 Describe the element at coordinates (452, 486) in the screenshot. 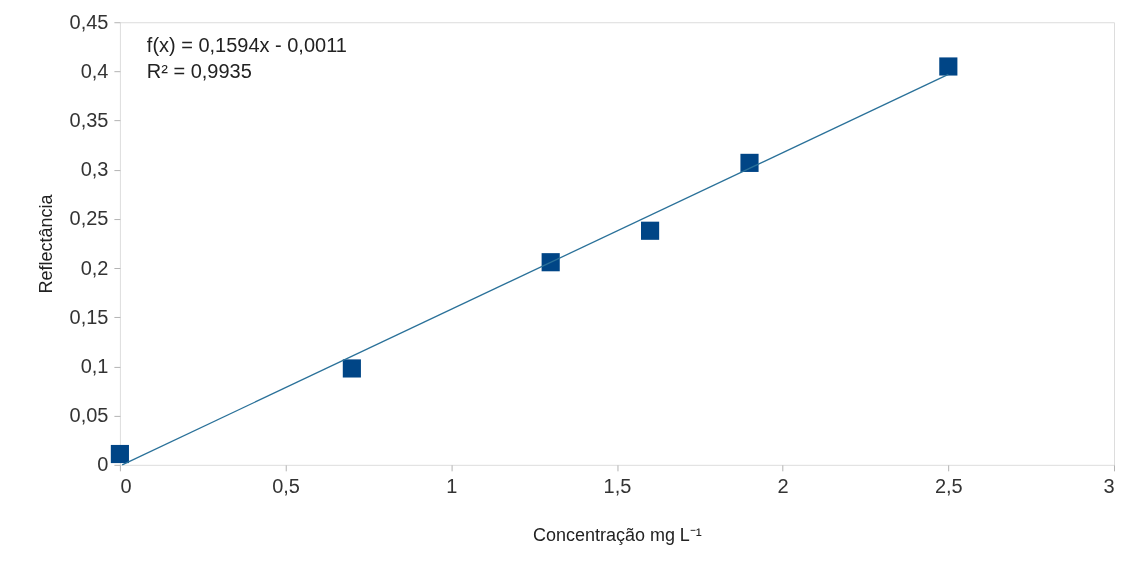

I see `x-tick-label: 1` at that location.